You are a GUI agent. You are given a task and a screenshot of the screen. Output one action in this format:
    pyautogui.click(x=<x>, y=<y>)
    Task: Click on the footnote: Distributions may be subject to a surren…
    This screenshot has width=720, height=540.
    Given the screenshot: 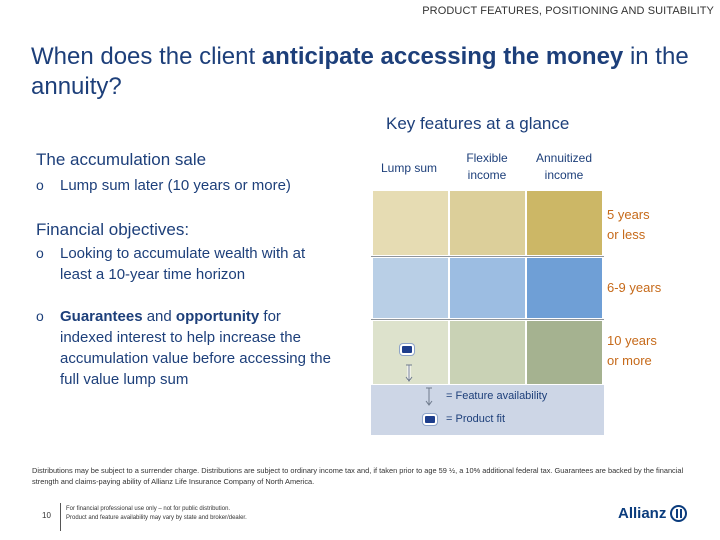 What is the action you would take?
    pyautogui.click(x=358, y=476)
    